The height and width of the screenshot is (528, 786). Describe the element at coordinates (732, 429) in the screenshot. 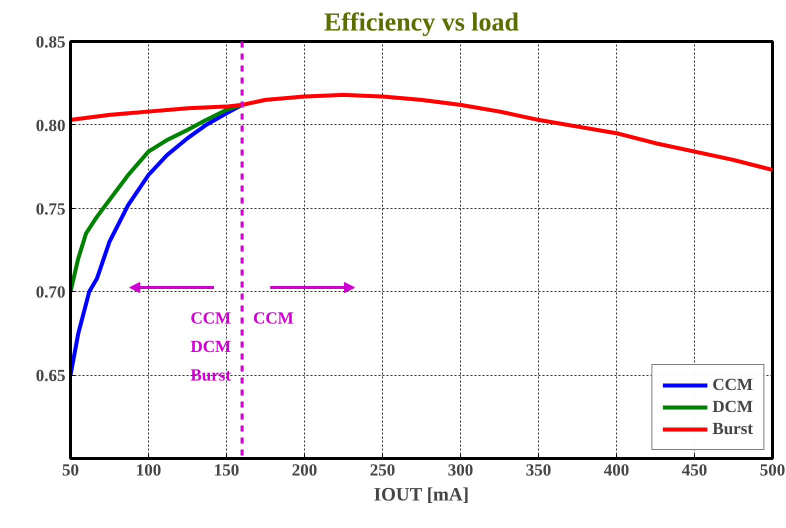

I see `legend-label: Burst` at that location.